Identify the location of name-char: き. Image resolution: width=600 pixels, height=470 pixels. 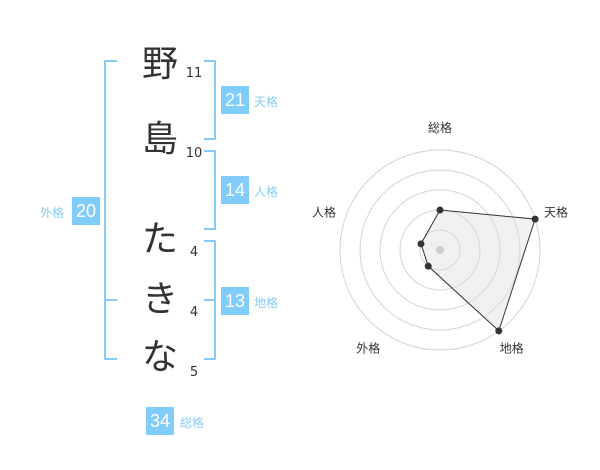
(159, 299).